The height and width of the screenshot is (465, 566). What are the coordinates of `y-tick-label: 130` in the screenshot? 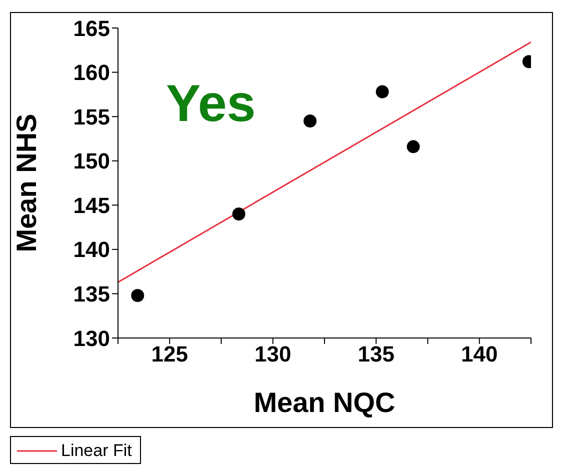 It's located at (91, 338).